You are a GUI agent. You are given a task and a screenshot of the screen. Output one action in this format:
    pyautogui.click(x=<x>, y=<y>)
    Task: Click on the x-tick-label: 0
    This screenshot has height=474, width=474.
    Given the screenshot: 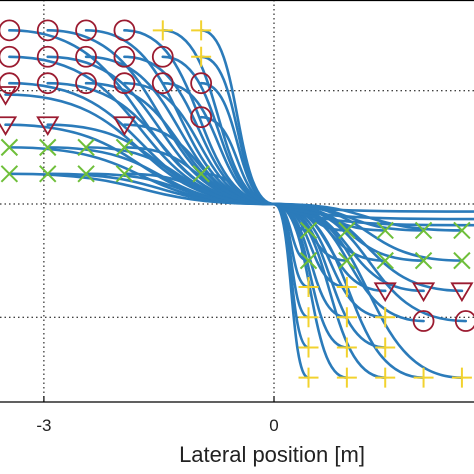 What is the action you would take?
    pyautogui.click(x=273, y=425)
    